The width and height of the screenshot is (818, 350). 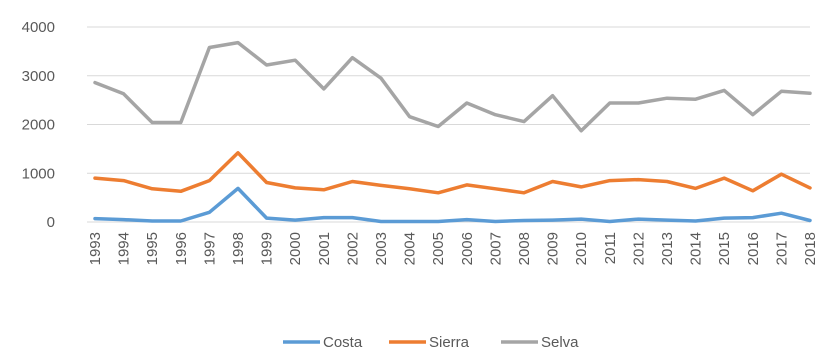 What do you see at coordinates (810, 248) in the screenshot?
I see `x-tick-label: 2018` at bounding box center [810, 248].